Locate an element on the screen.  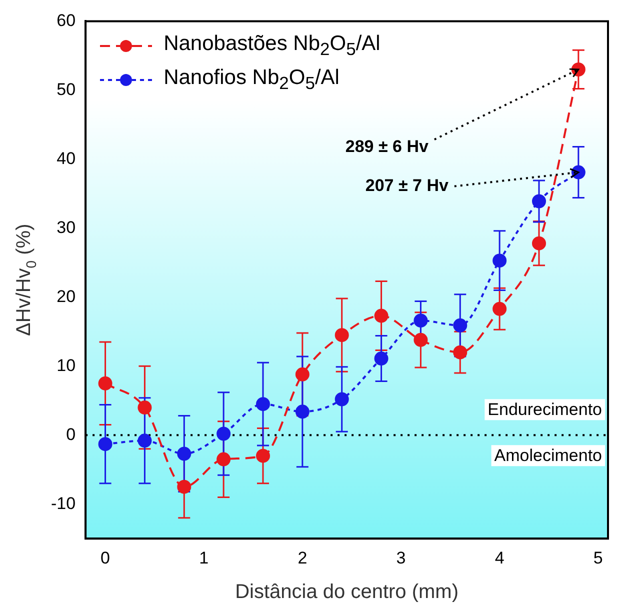
y-tick-label: 30 is located at coordinates (66, 227).